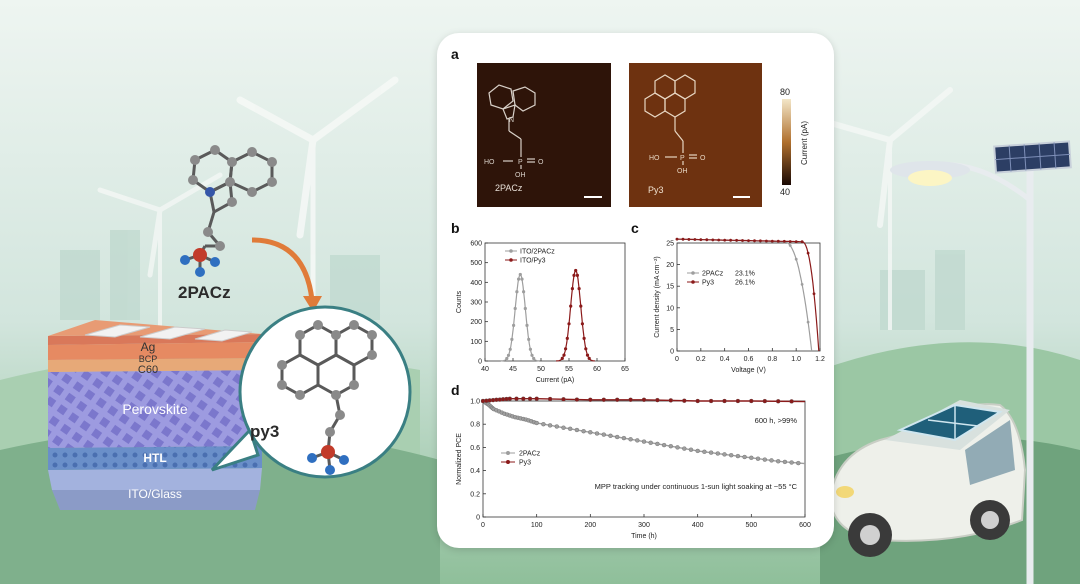 The image size is (1080, 584). What do you see at coordinates (654, 158) in the screenshot?
I see `label-ho-right: HO` at bounding box center [654, 158].